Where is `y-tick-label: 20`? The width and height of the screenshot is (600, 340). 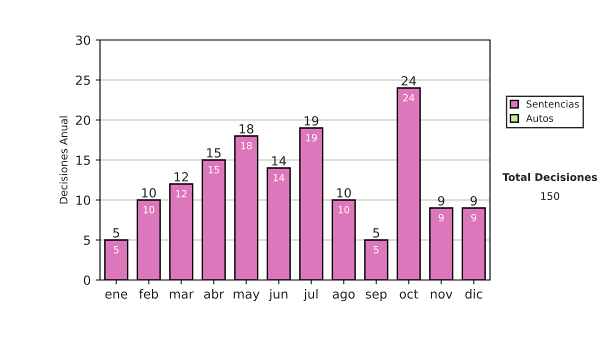
y-tick-label: 20 is located at coordinates (83, 120).